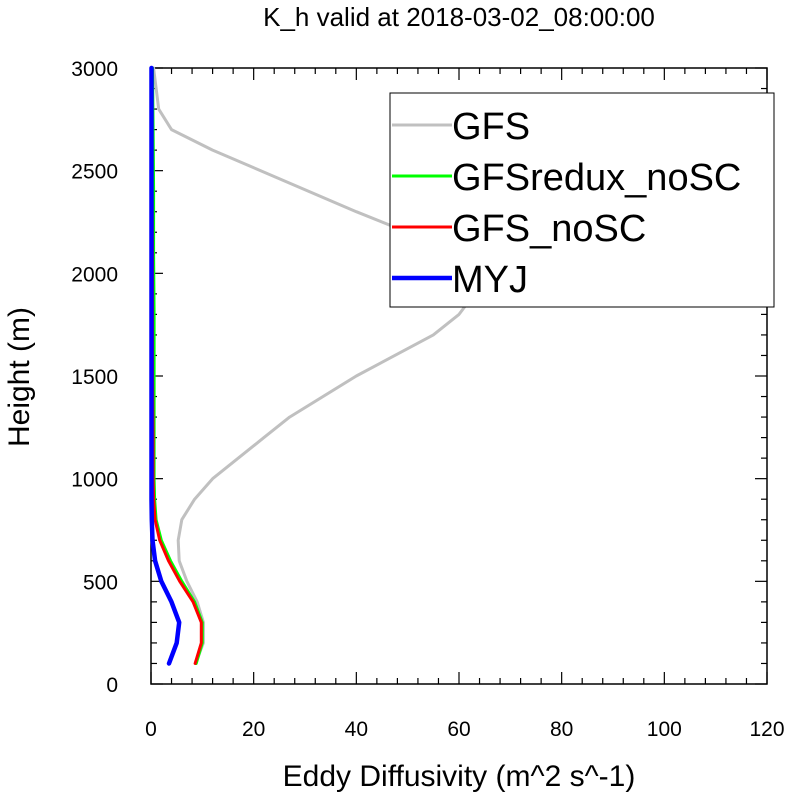 The width and height of the screenshot is (788, 796). I want to click on x-tick-label: 0, so click(151, 729).